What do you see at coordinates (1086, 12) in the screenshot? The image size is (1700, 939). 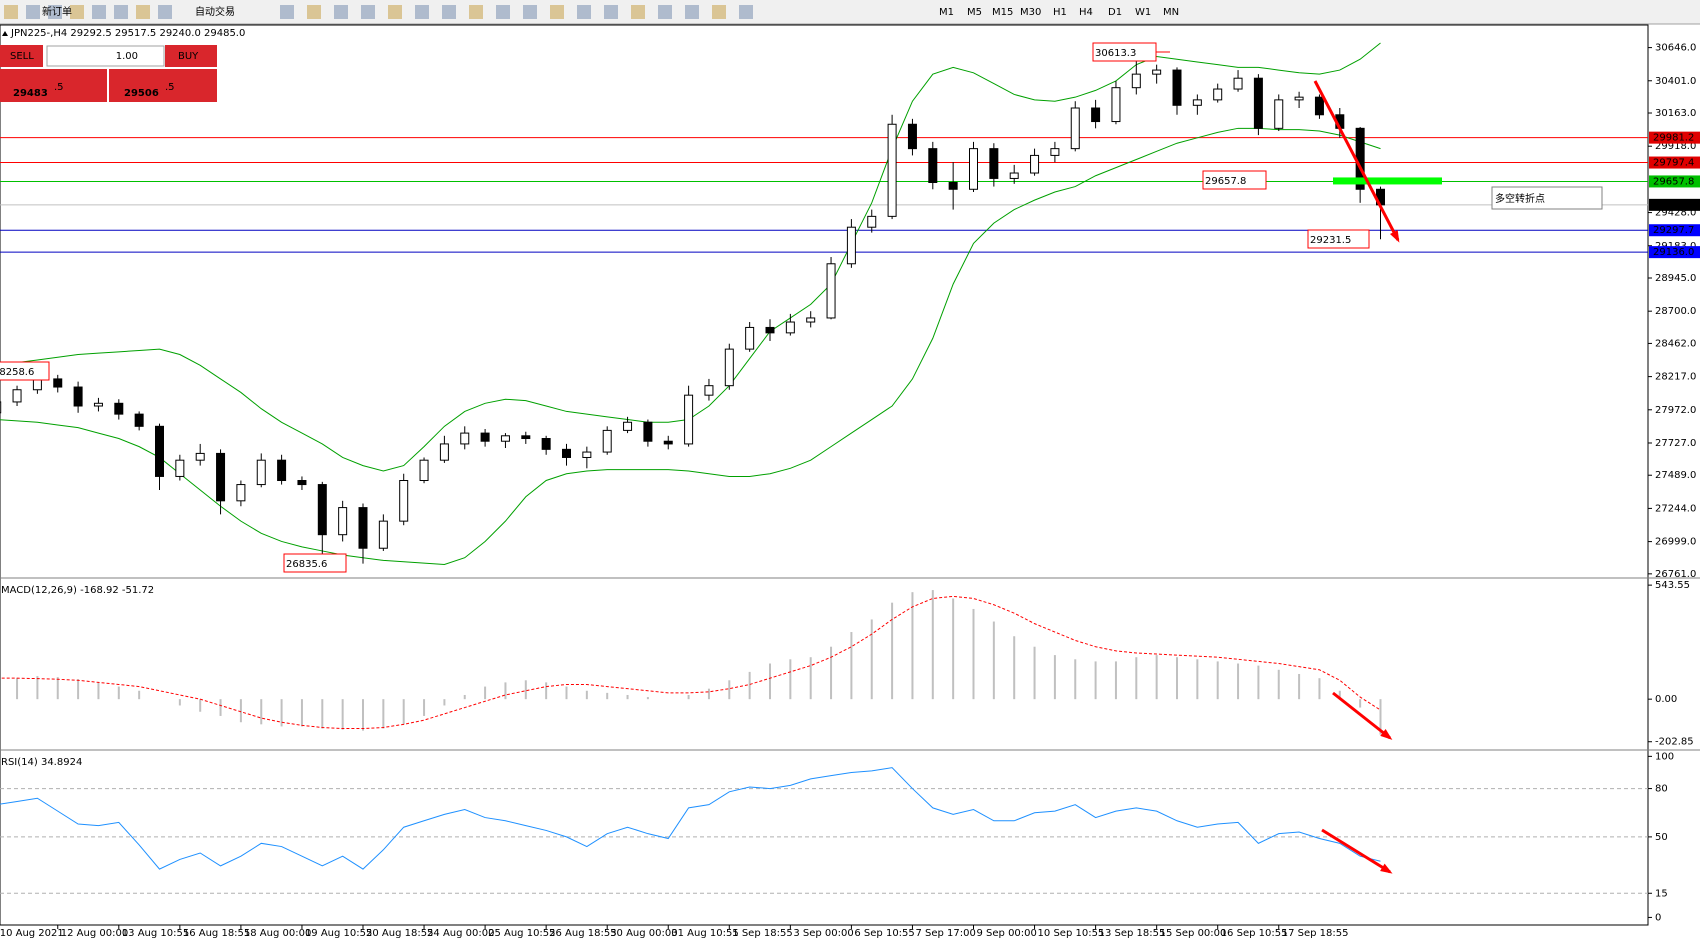 I see `timeframe-button: H4` at bounding box center [1086, 12].